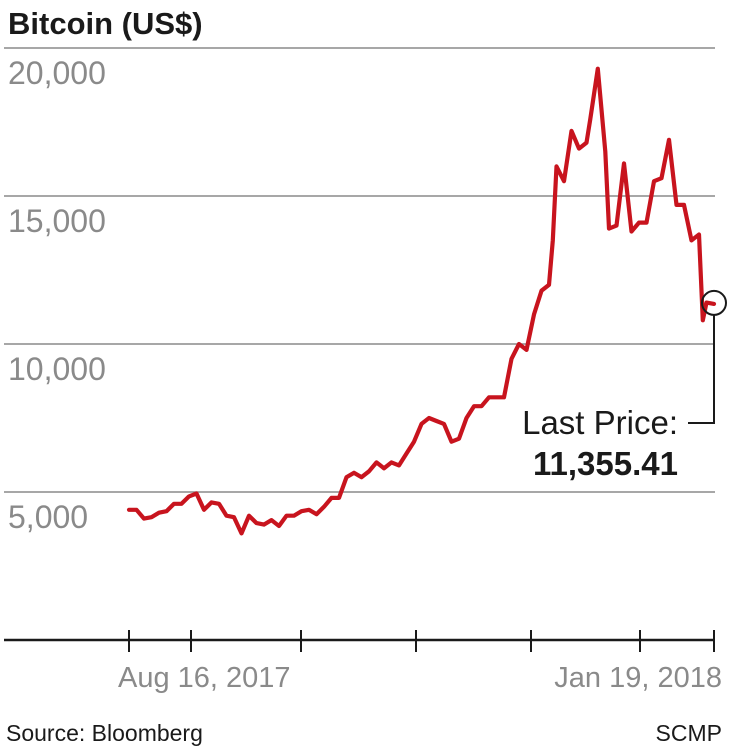 The height and width of the screenshot is (756, 732). What do you see at coordinates (48, 517) in the screenshot?
I see `y-tick-label: 5,000` at bounding box center [48, 517].